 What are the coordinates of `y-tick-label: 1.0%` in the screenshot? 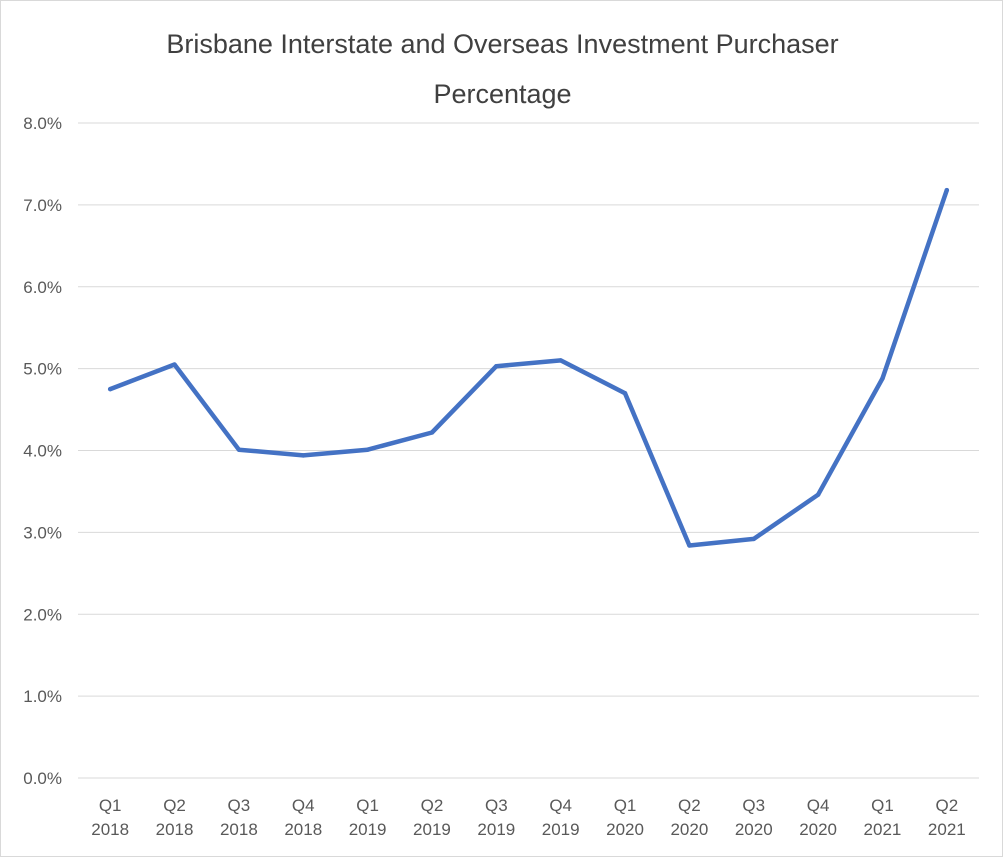 It's located at (42, 696).